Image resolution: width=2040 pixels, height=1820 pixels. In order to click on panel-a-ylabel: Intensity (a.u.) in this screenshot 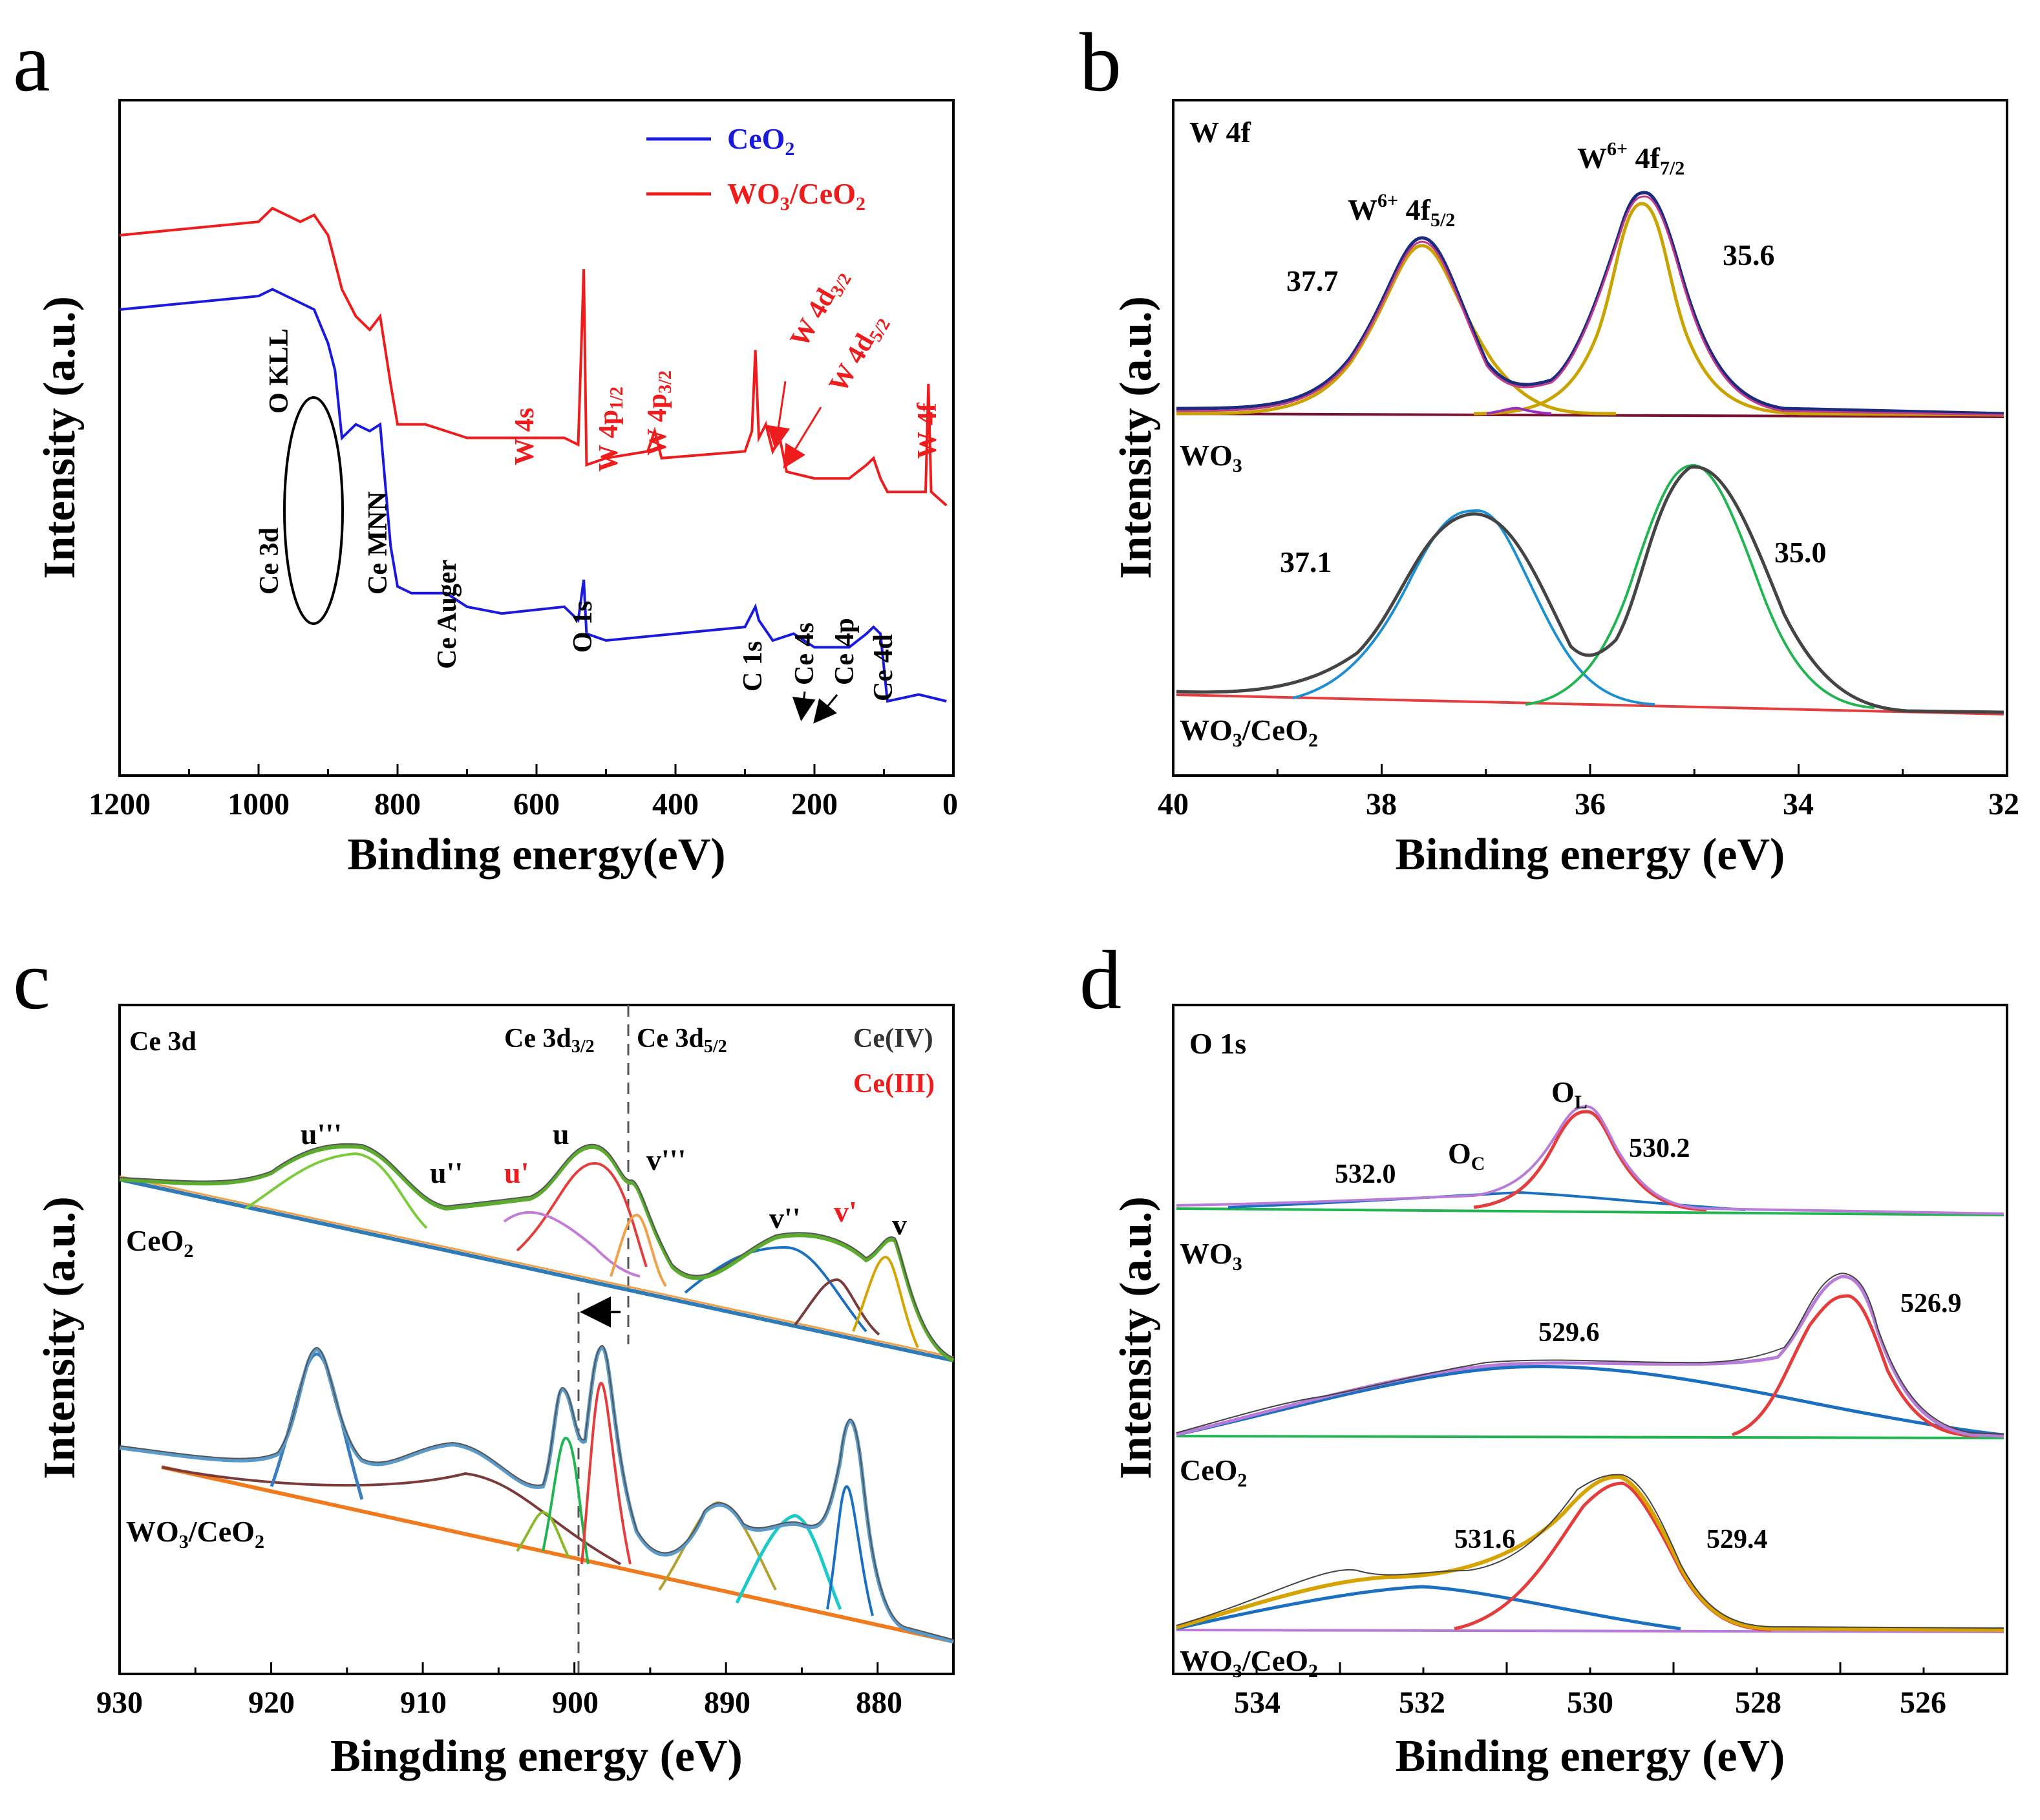, I will do `click(60, 437)`.